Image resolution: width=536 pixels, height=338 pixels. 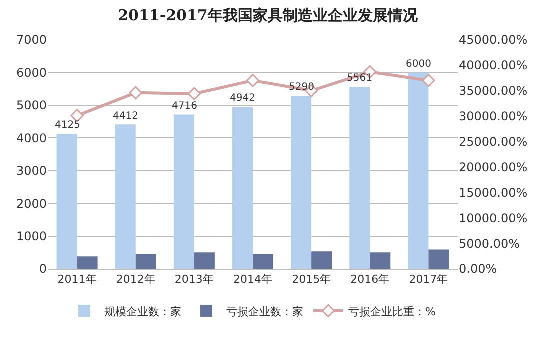 What do you see at coordinates (301, 87) in the screenshot?
I see `data-label: 5290` at bounding box center [301, 87].